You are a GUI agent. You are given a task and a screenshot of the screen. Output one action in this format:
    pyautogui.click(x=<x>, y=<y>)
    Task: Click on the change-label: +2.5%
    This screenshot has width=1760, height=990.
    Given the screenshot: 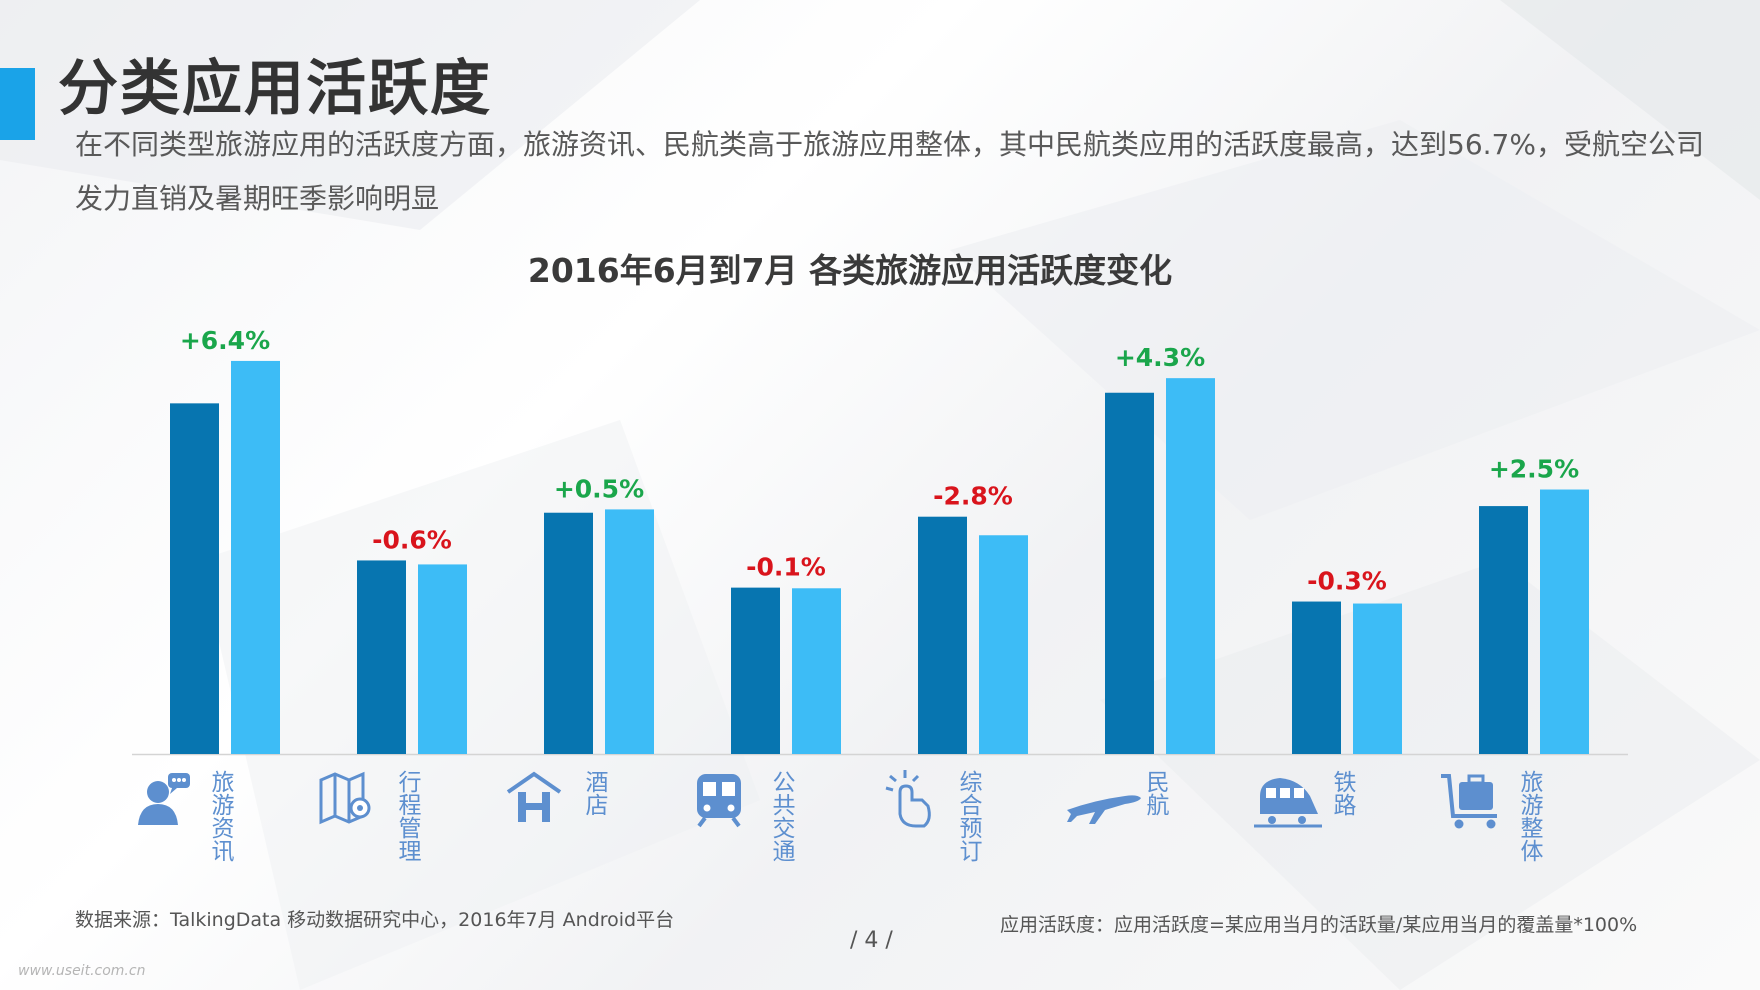 What is the action you would take?
    pyautogui.click(x=1534, y=469)
    